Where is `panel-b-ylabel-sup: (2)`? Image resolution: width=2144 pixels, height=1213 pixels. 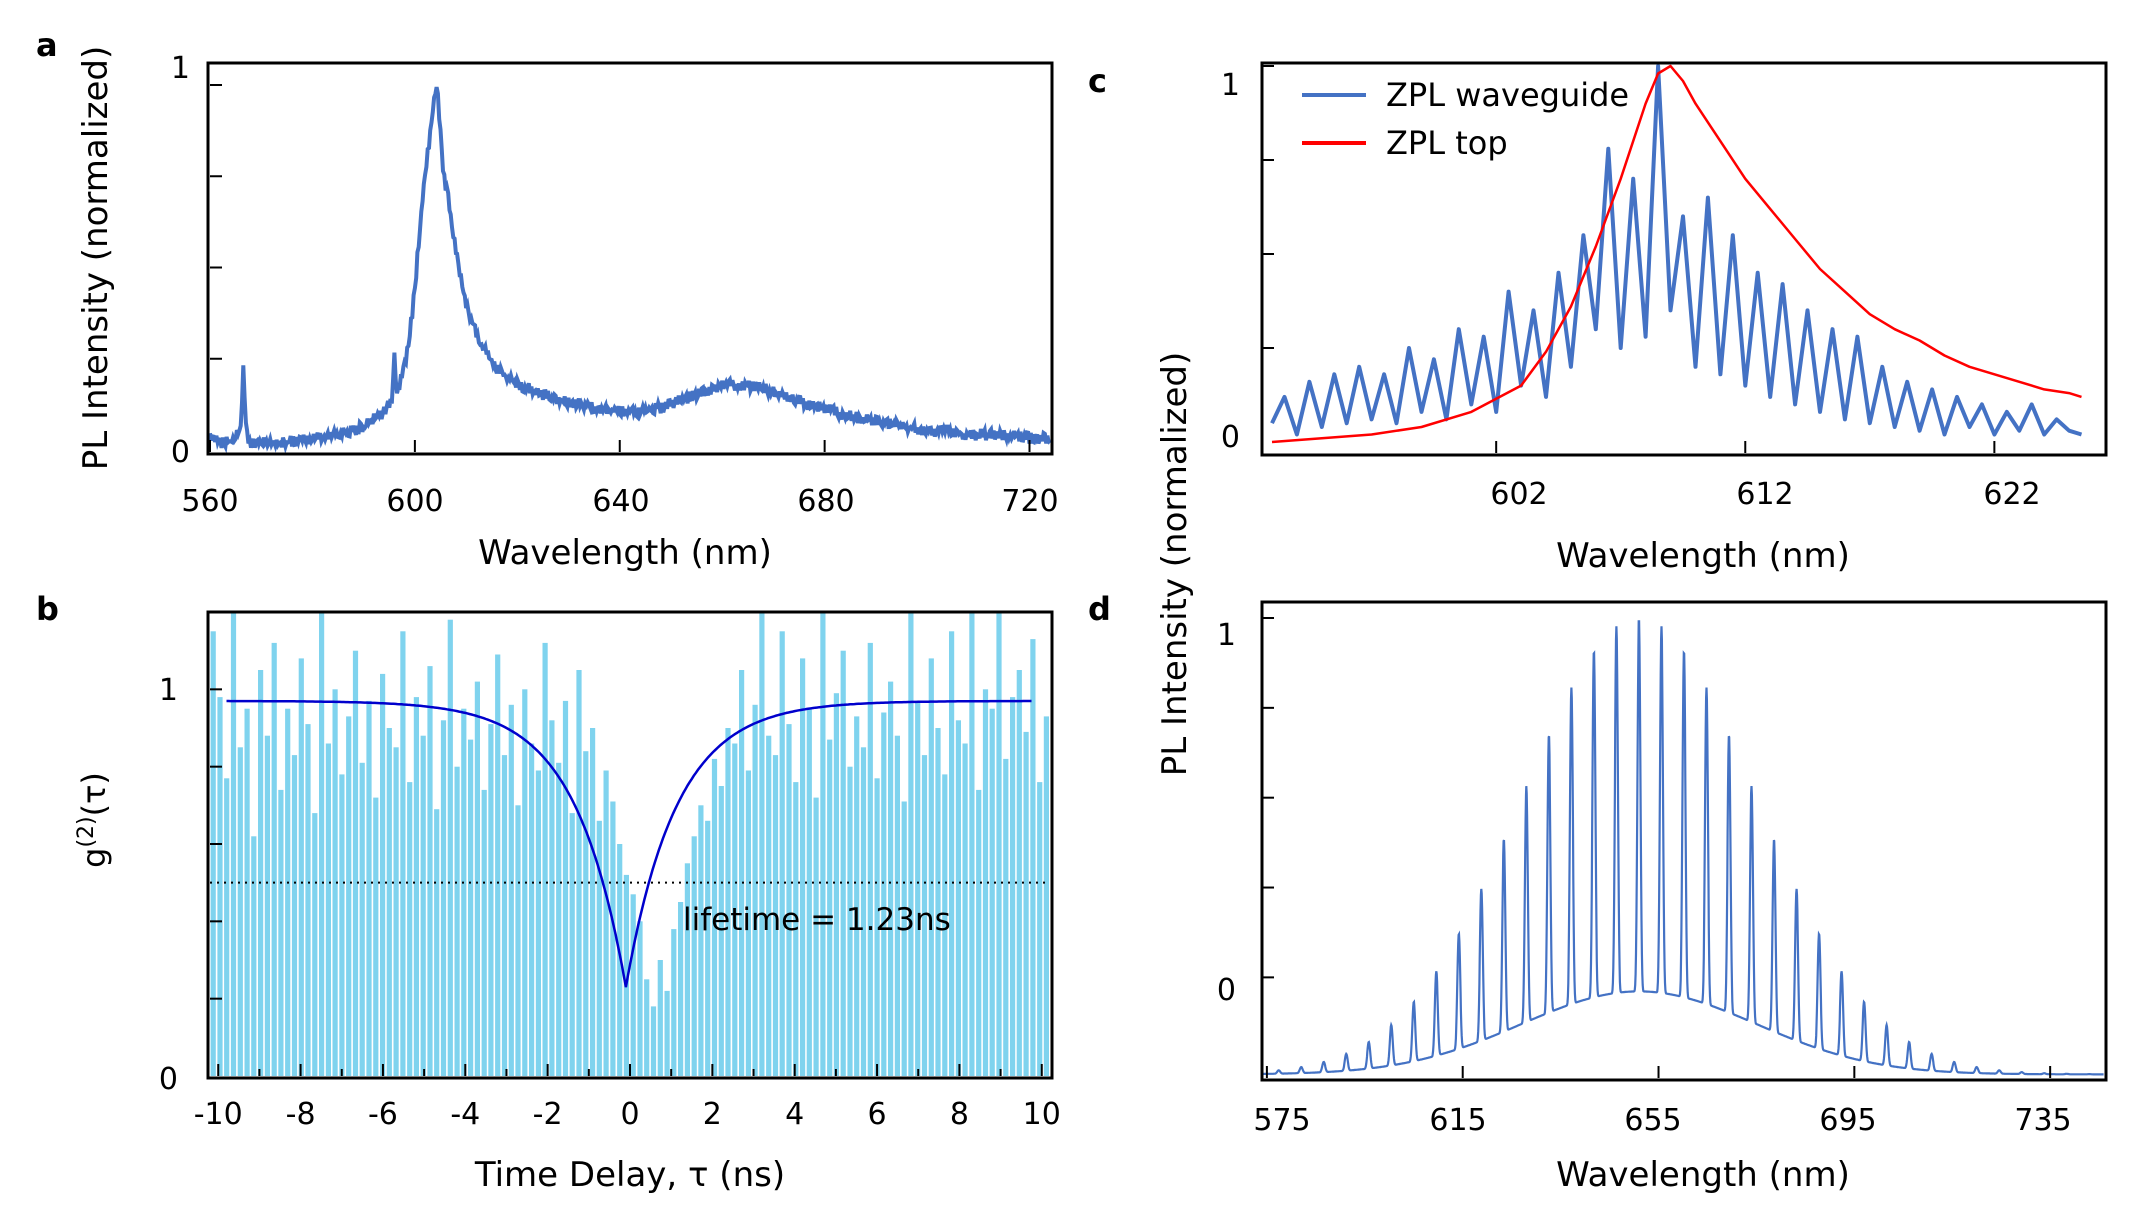
panel-b-ylabel-sup: (2) is located at coordinates (86, 831).